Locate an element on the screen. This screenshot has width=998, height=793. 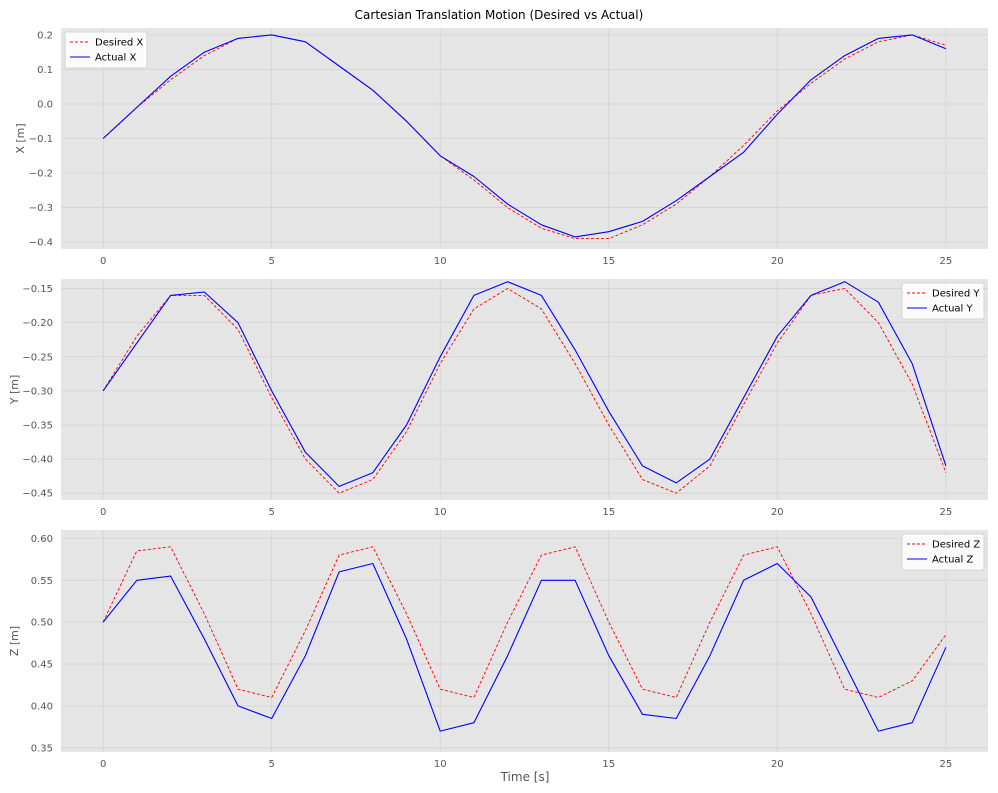
y-tick-label: −0.15 is located at coordinates (37, 289).